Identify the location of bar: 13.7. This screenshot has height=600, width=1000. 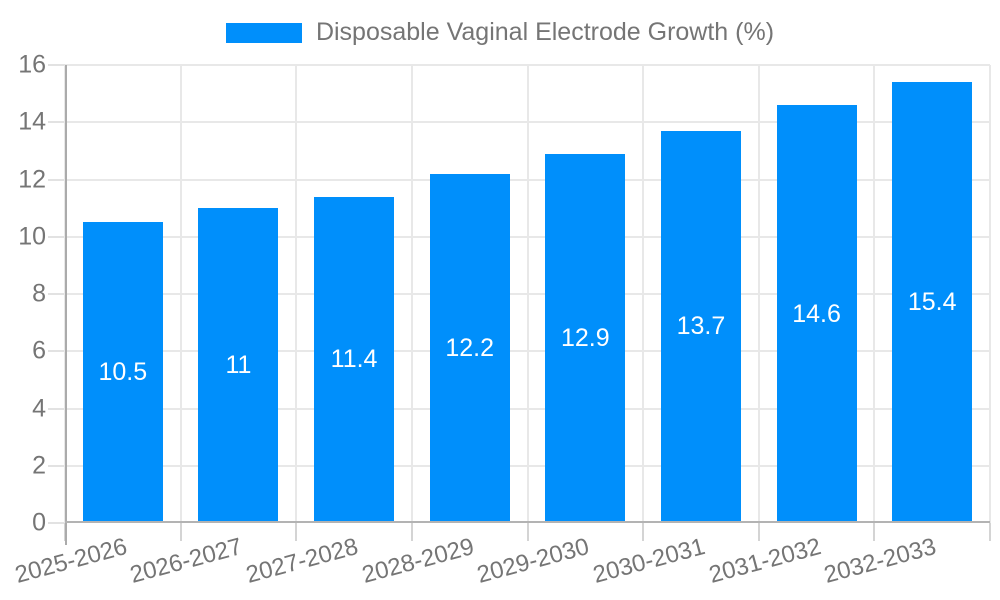
(700, 326).